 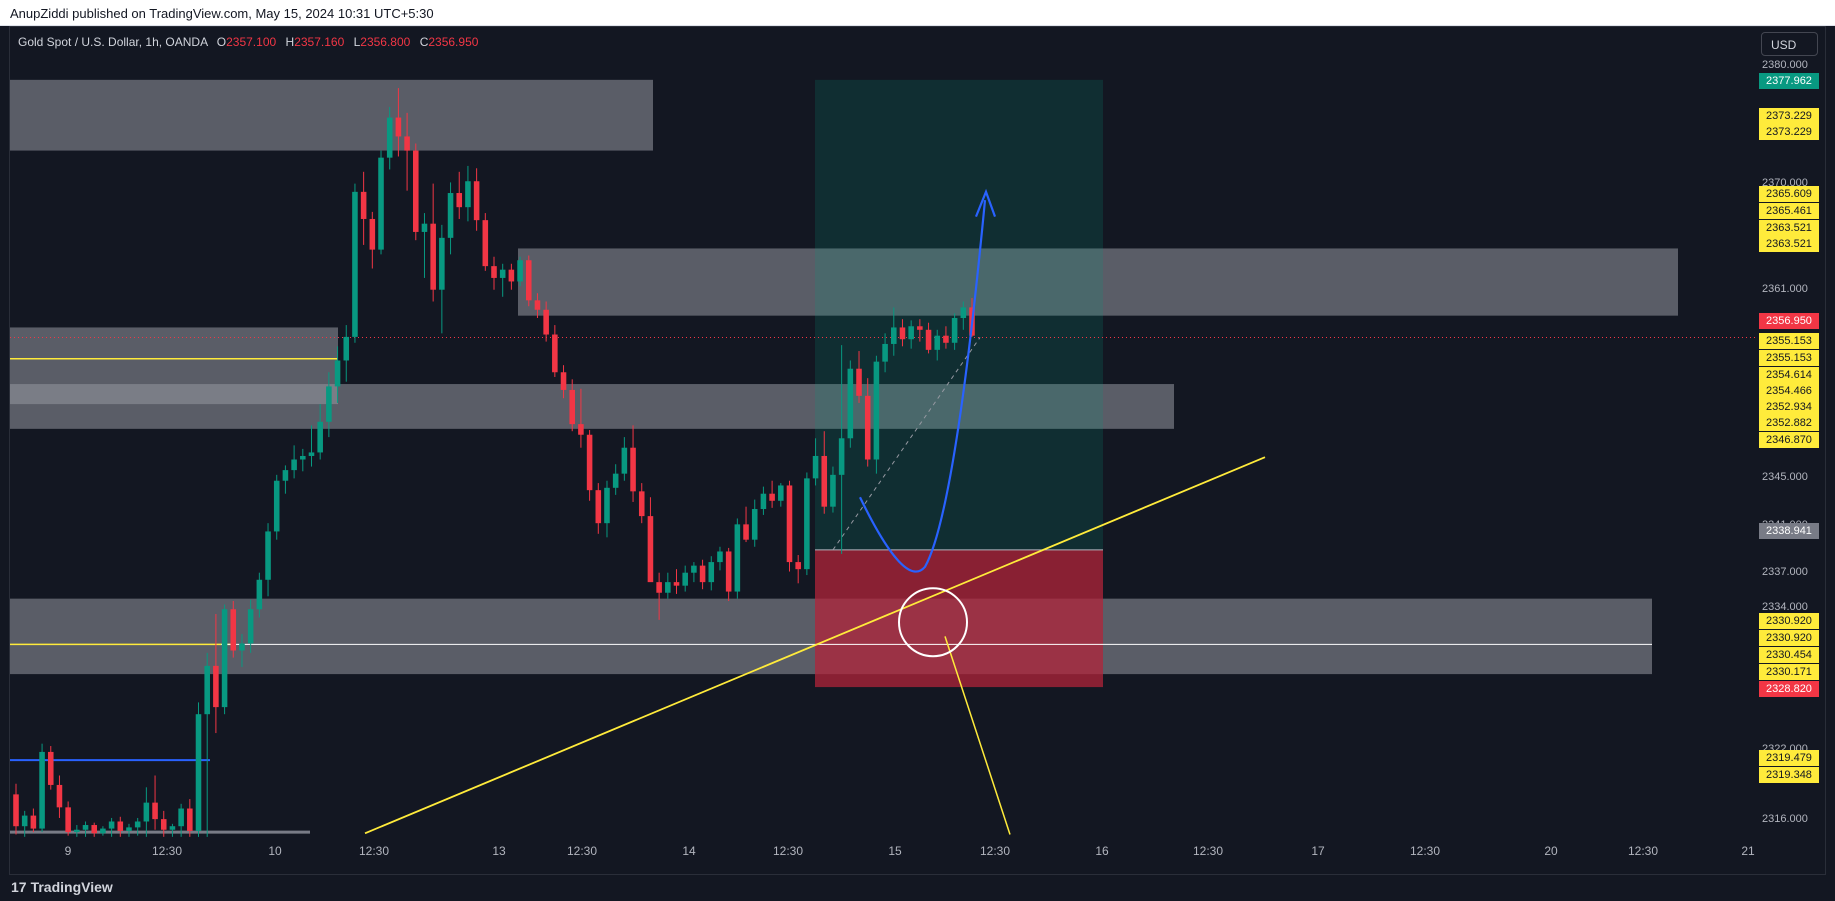 What do you see at coordinates (1789, 689) in the screenshot?
I see `price-badge: 2328.820` at bounding box center [1789, 689].